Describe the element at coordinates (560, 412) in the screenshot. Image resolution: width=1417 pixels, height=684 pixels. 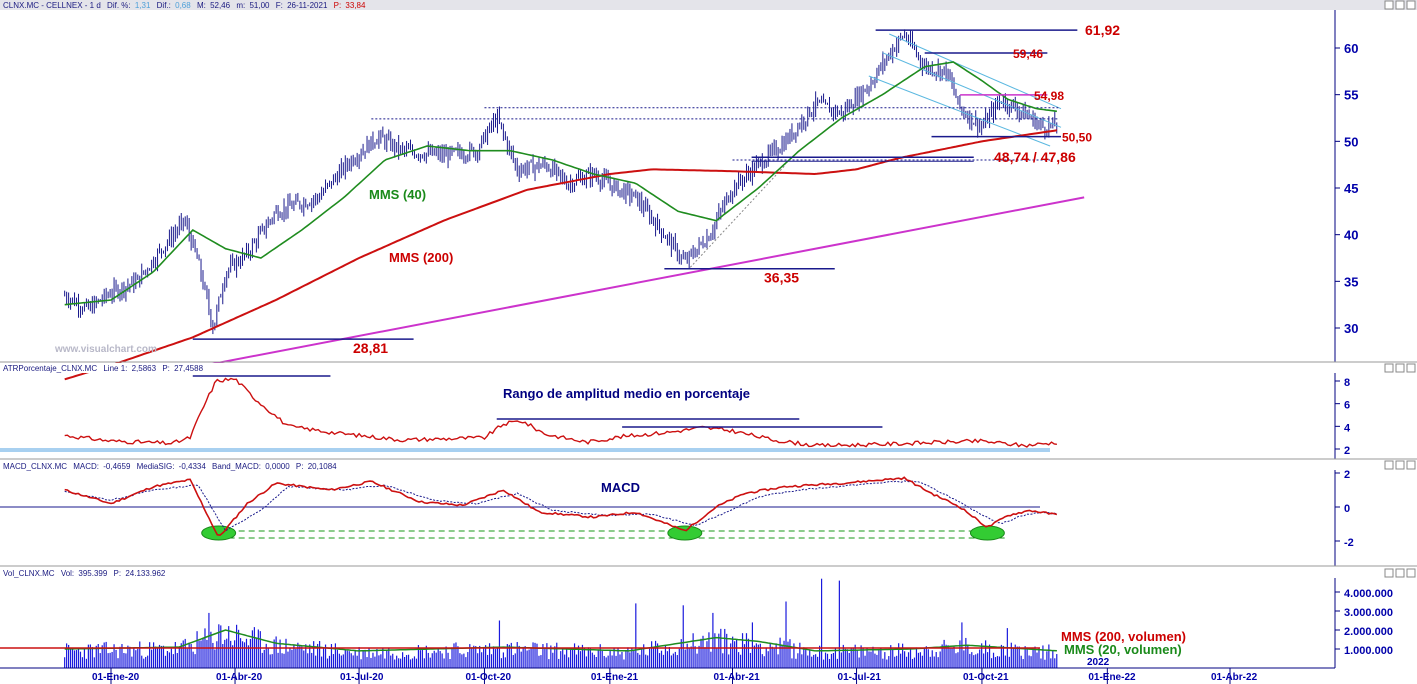
I see `atr-line` at that location.